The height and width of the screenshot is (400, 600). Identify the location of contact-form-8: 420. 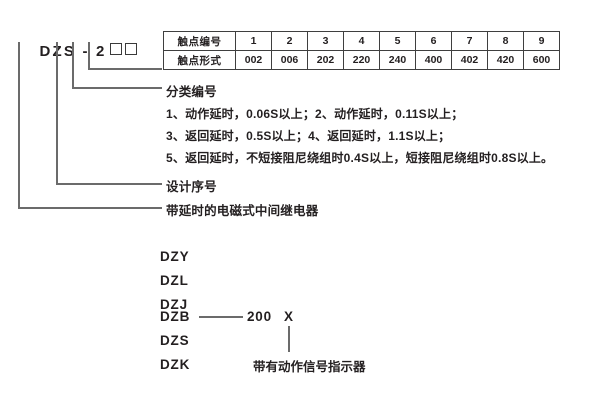
(505, 60).